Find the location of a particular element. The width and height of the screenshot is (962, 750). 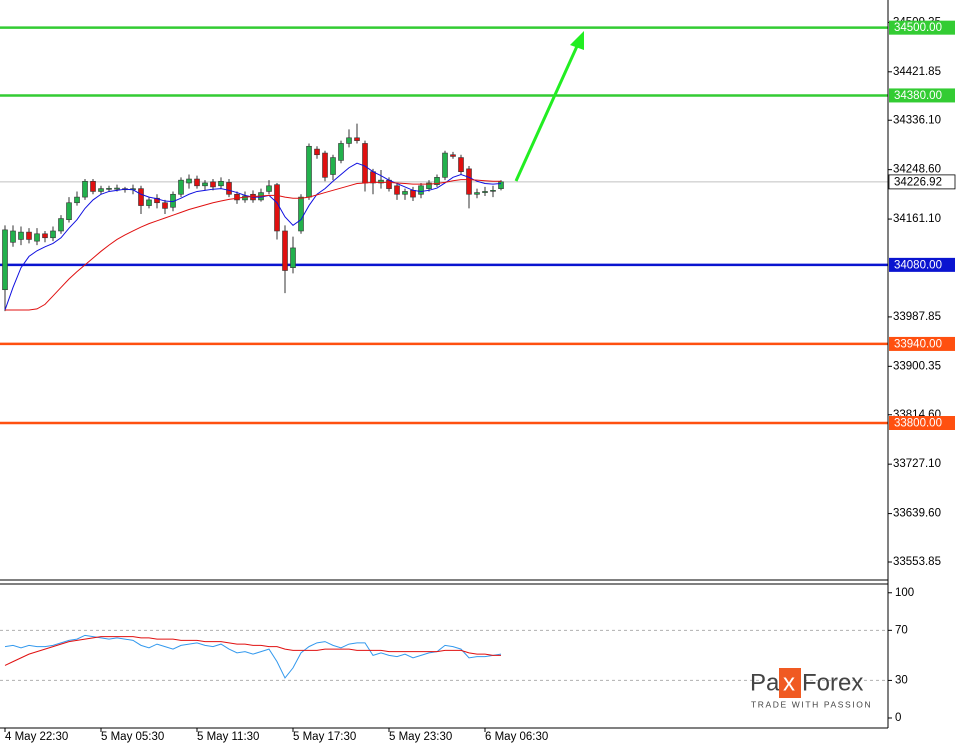

y-tick-label: 100 is located at coordinates (904, 593).